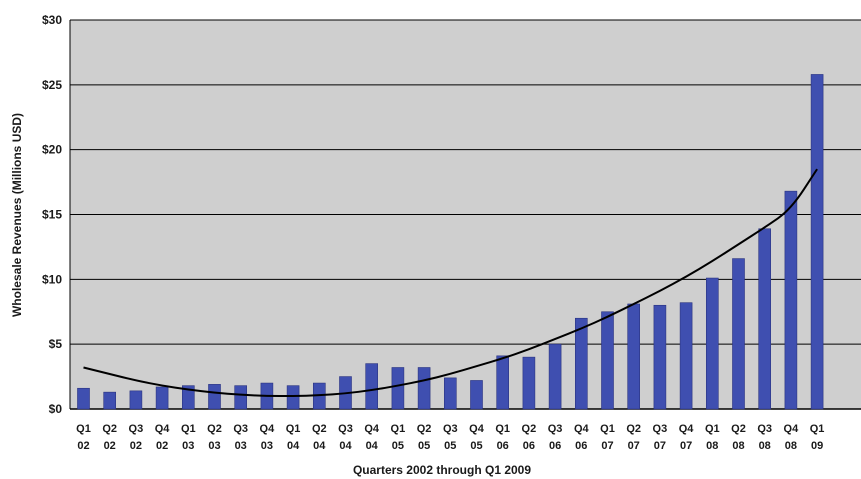  I want to click on y-tick-label: $25, so click(52, 85).